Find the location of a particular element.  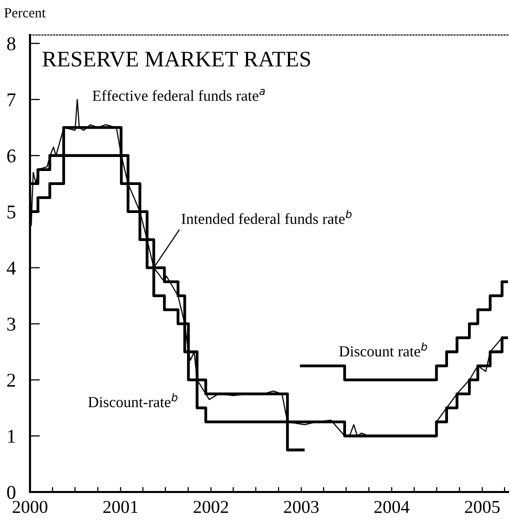

y-tick-label: 3 is located at coordinates (11, 324).